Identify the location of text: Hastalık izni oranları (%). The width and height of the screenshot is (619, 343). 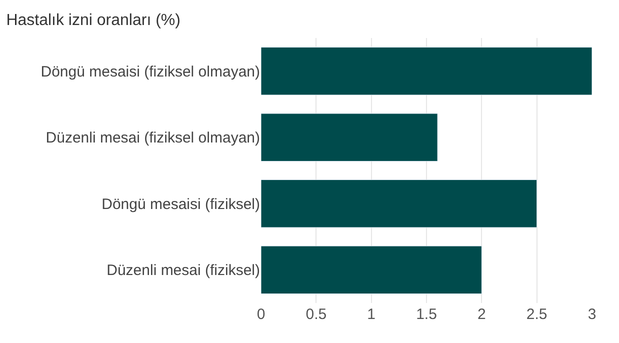
(93, 20).